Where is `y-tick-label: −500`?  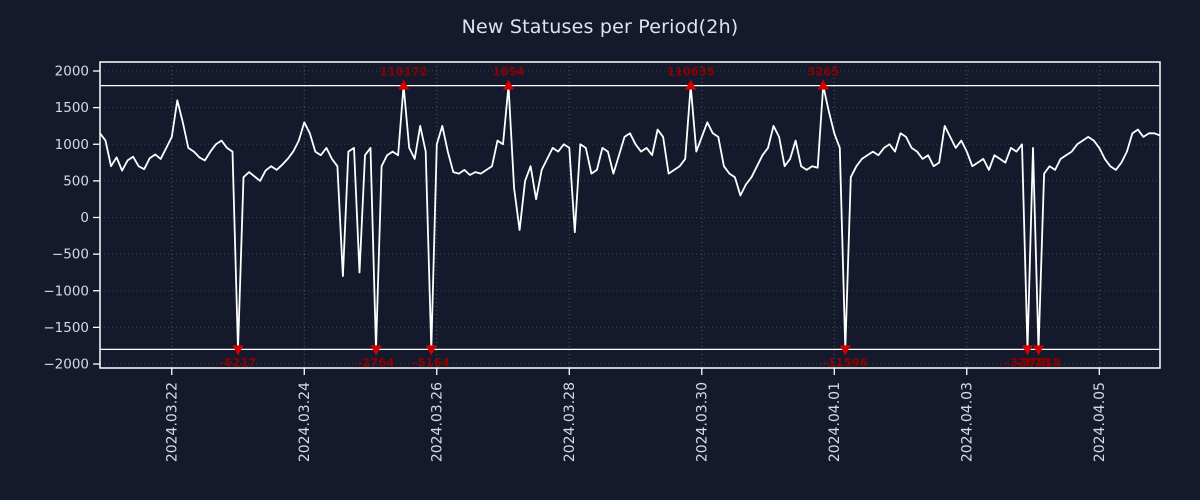 y-tick-label: −500 is located at coordinates (70, 255).